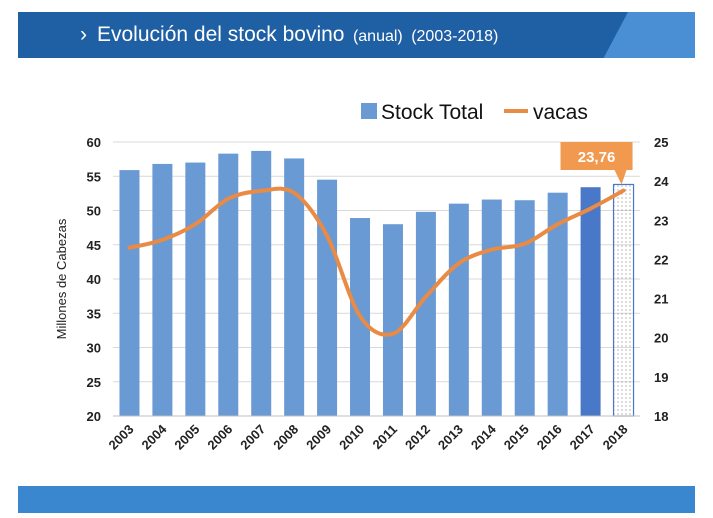 This screenshot has width=713, height=518. I want to click on legend-label-vacas: vacas, so click(560, 112).